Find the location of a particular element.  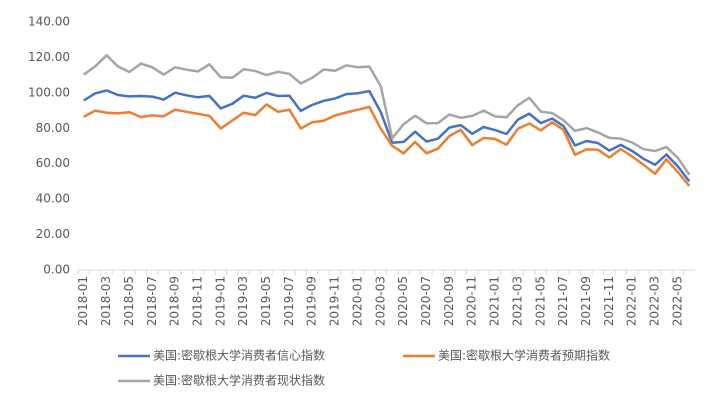

y-tick-label: 140.00 is located at coordinates (49, 22).